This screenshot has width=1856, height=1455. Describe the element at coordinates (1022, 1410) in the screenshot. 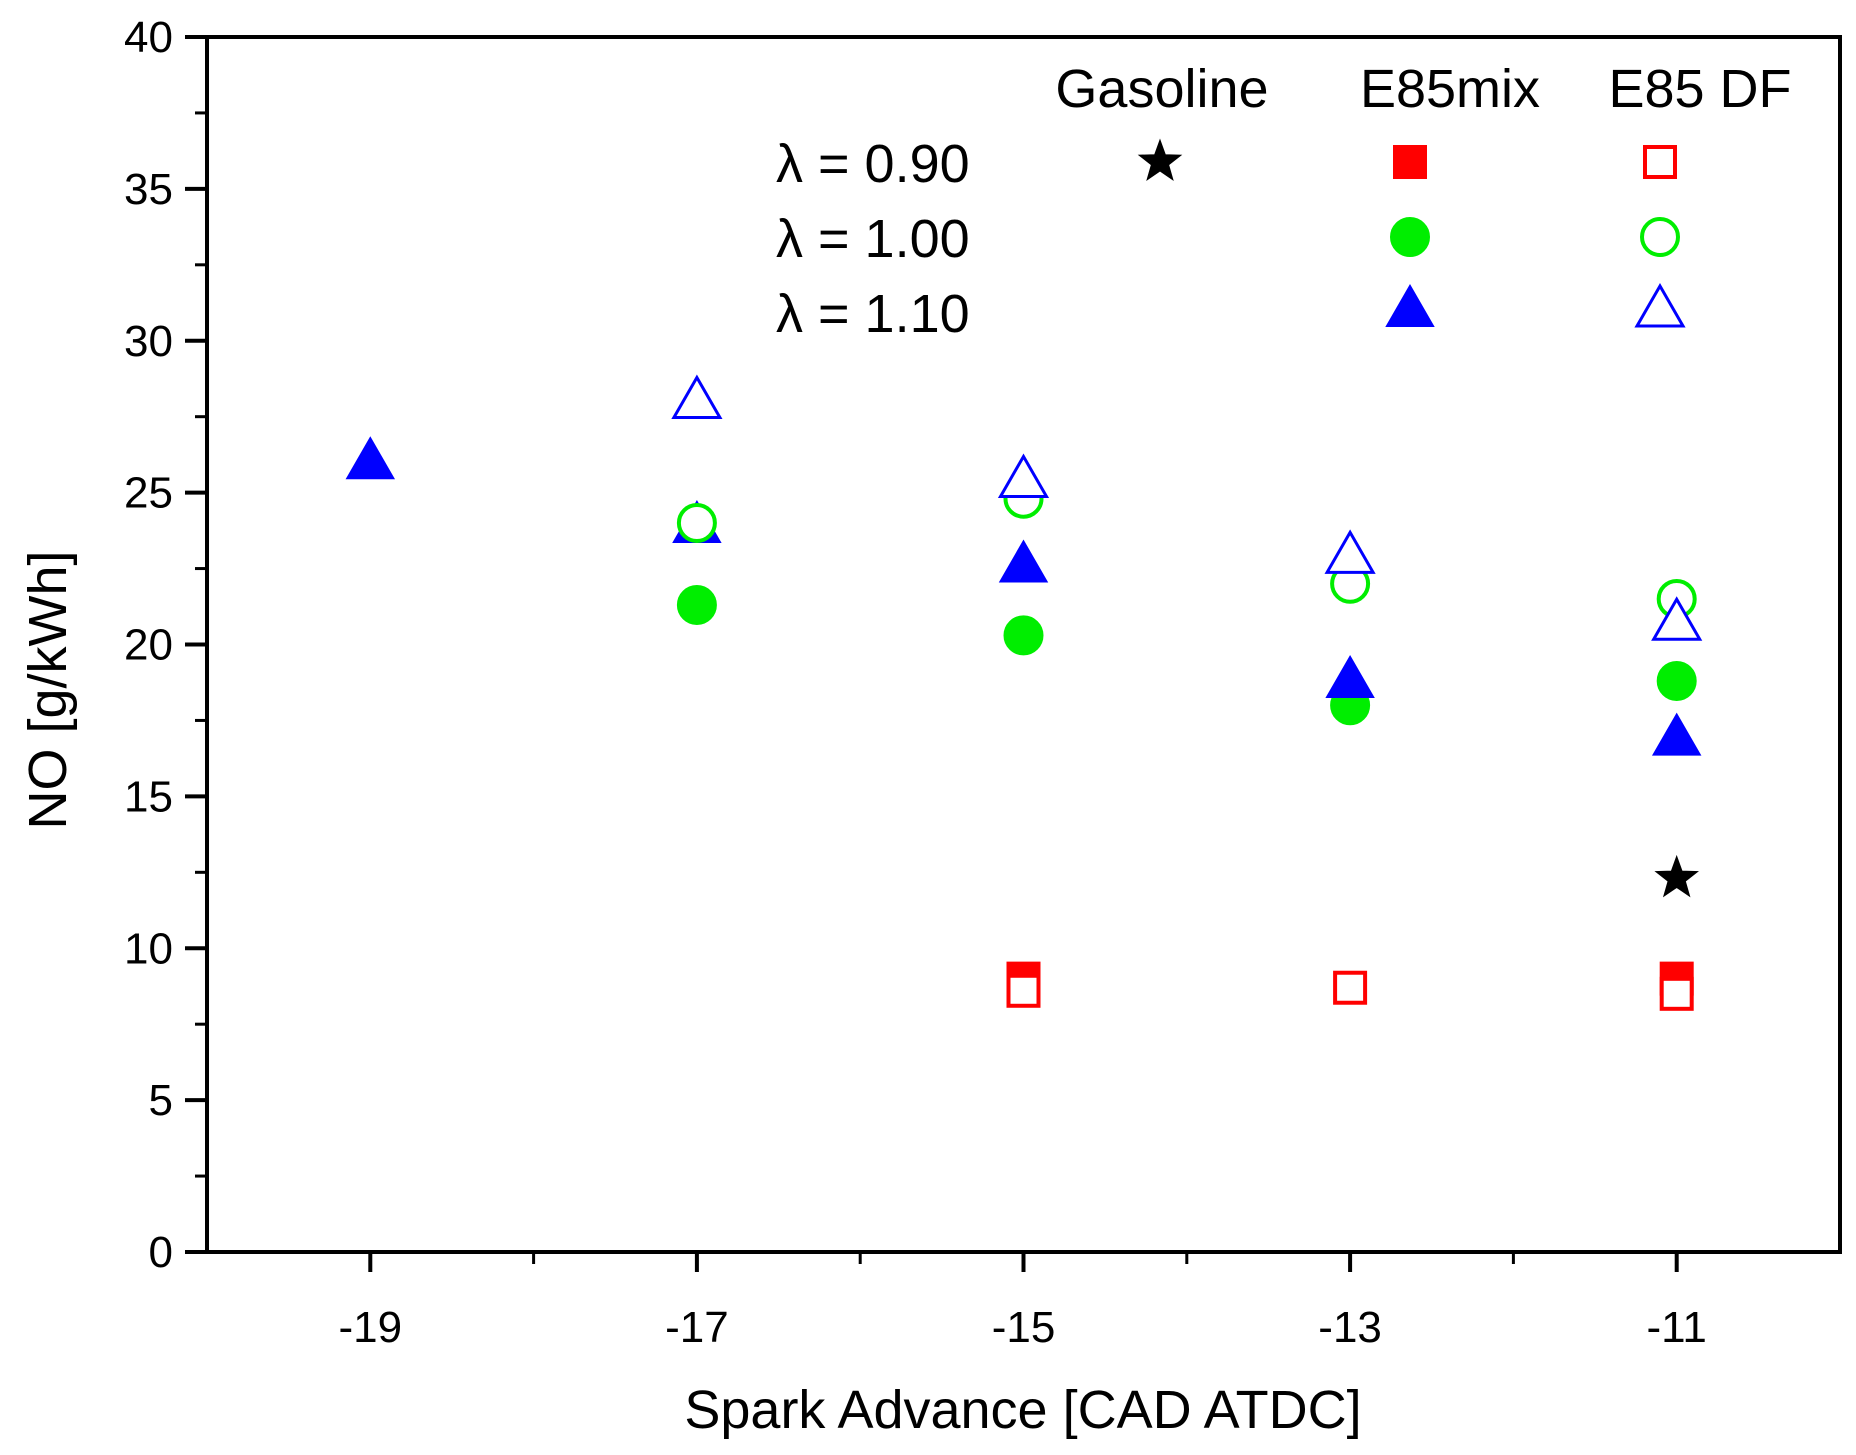

I see `x-axis-title: Spark Advance [CAD ATDC]` at that location.